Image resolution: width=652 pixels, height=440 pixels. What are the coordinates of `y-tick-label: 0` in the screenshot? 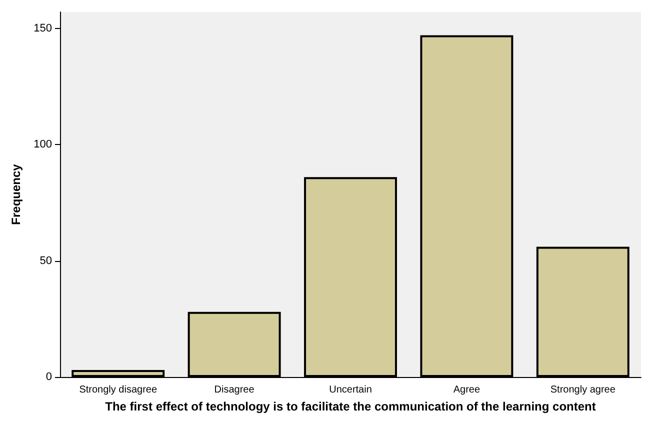 It's located at (49, 377).